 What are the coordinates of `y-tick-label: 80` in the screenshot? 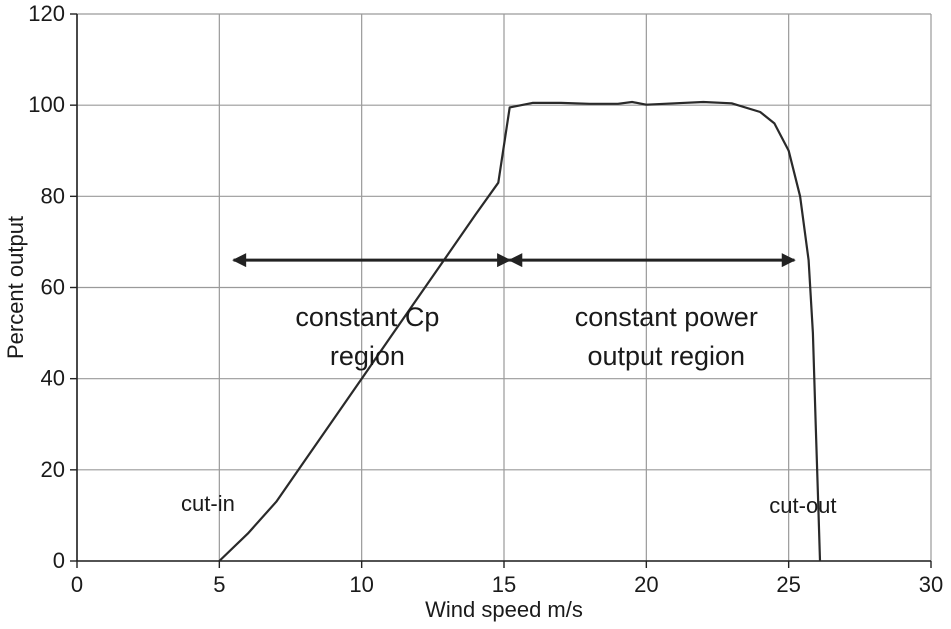 It's located at (53, 195).